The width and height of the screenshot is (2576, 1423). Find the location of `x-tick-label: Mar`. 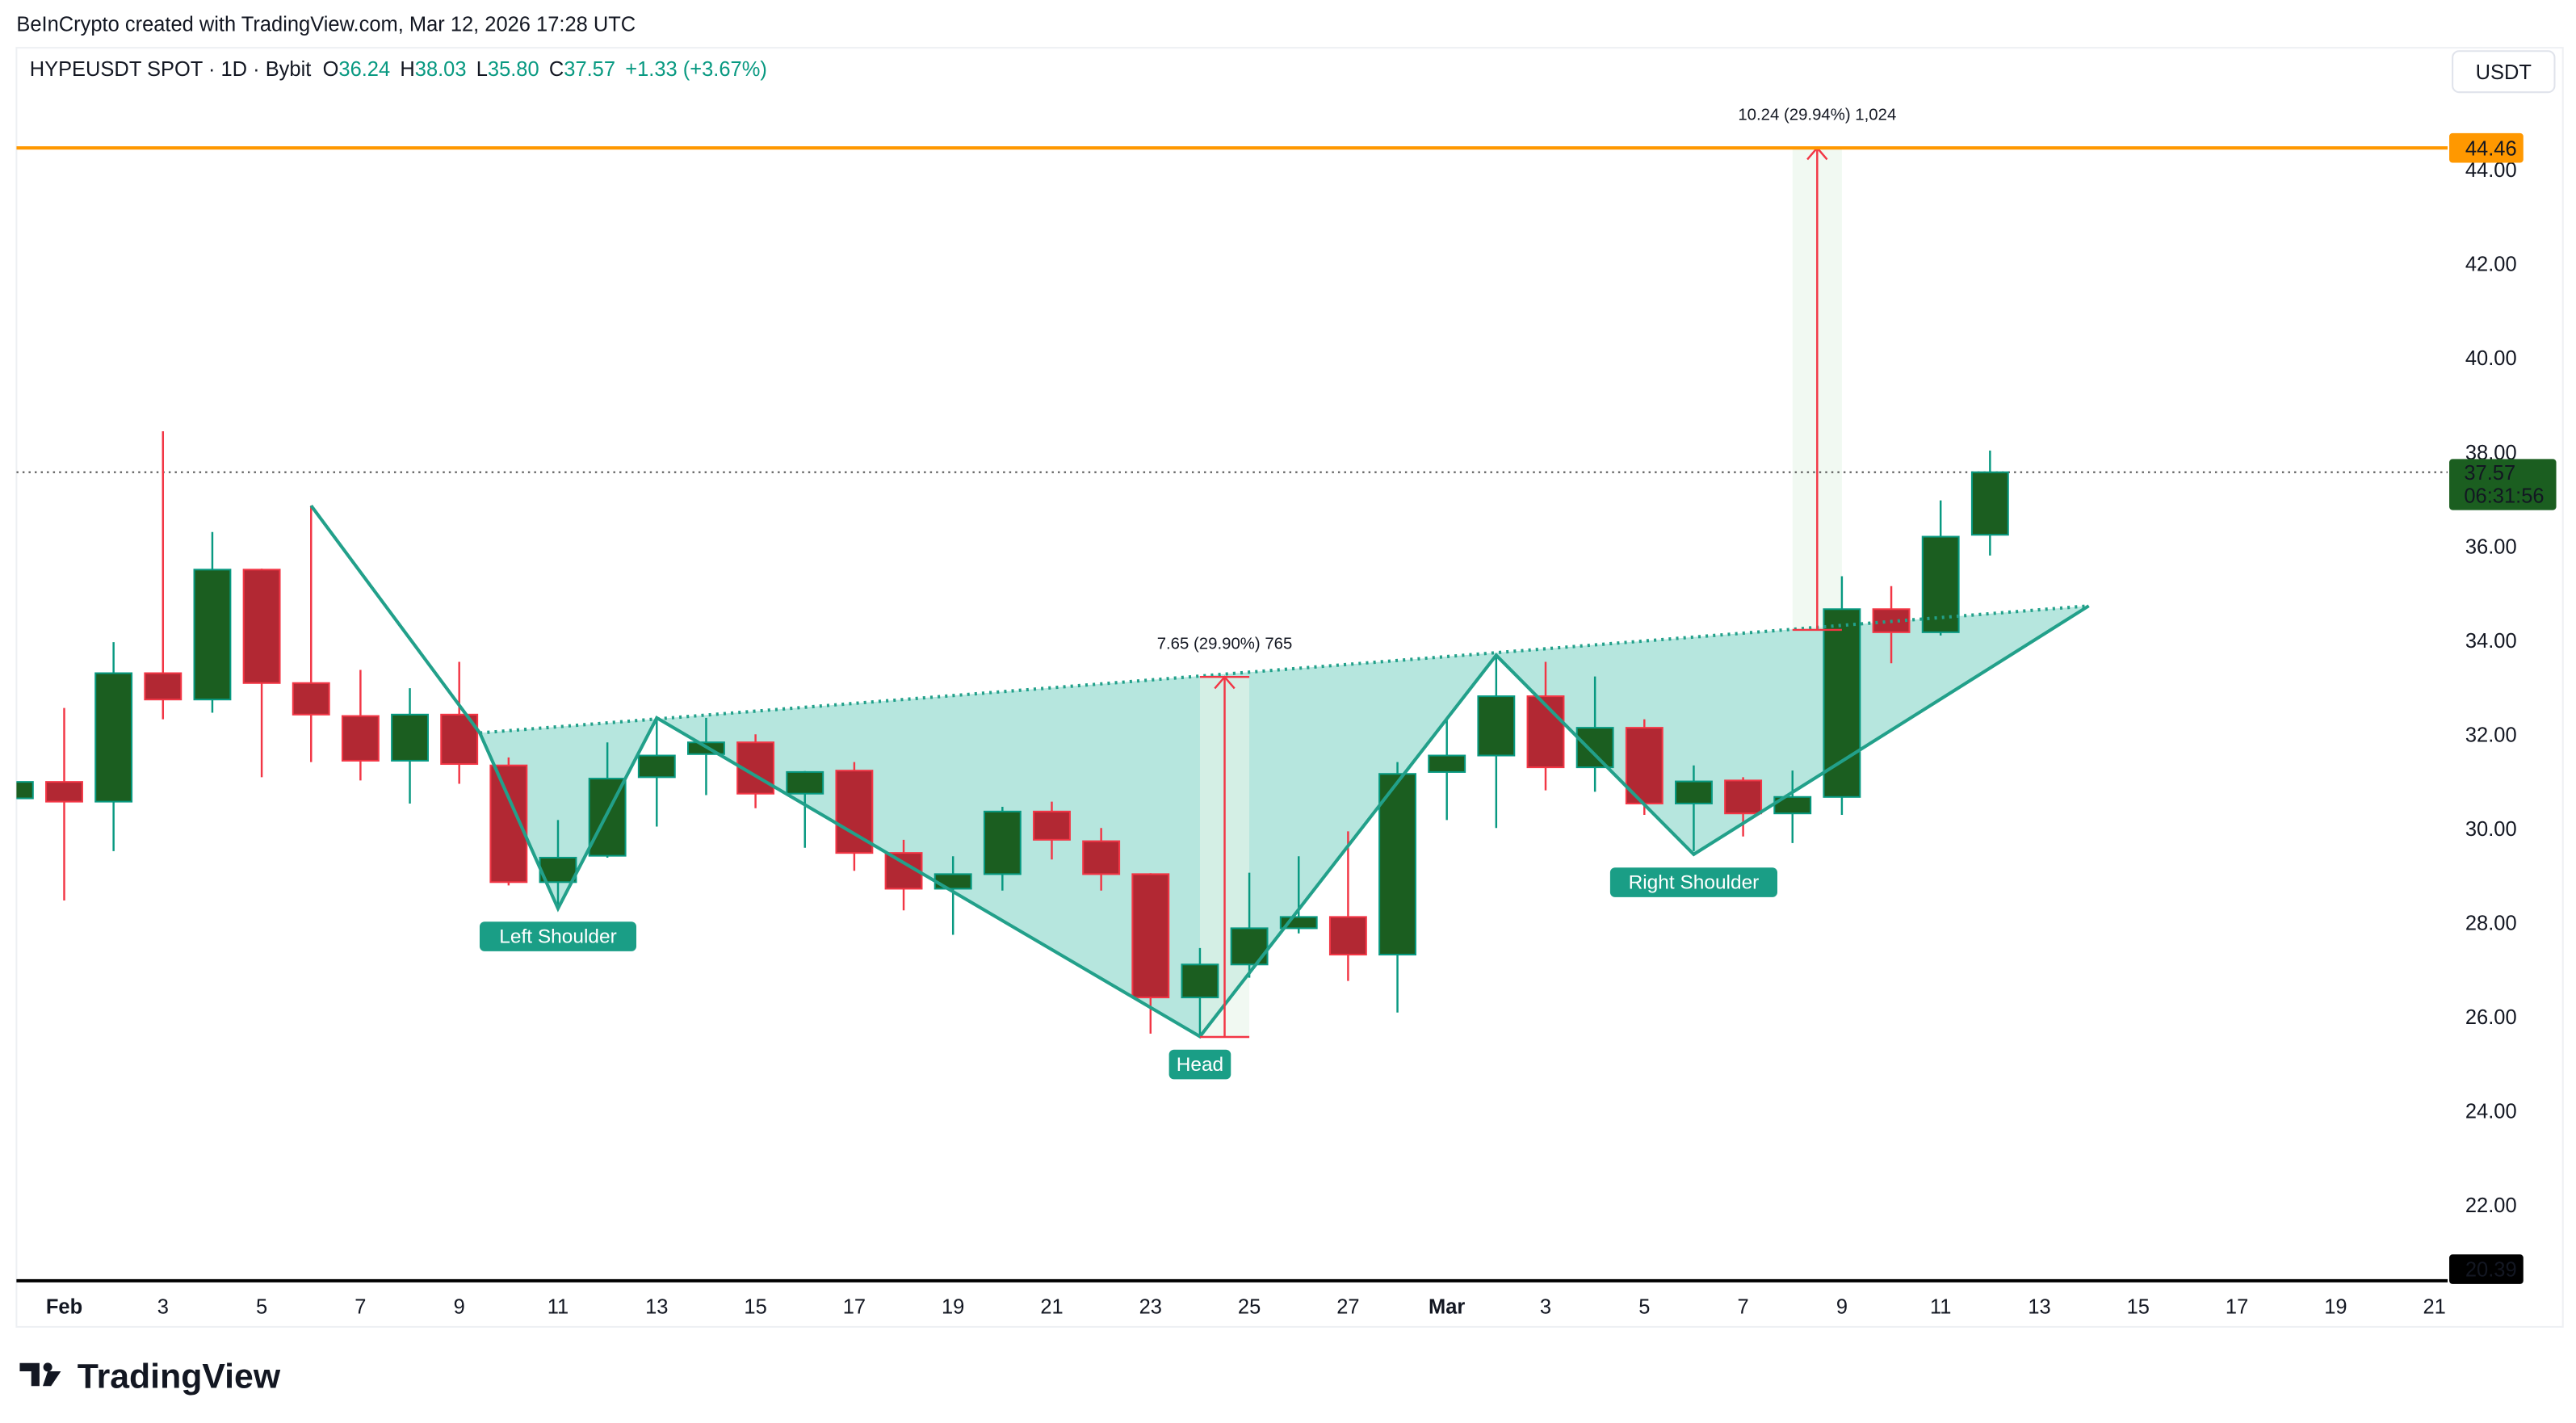

x-tick-label: Mar is located at coordinates (1447, 1307).